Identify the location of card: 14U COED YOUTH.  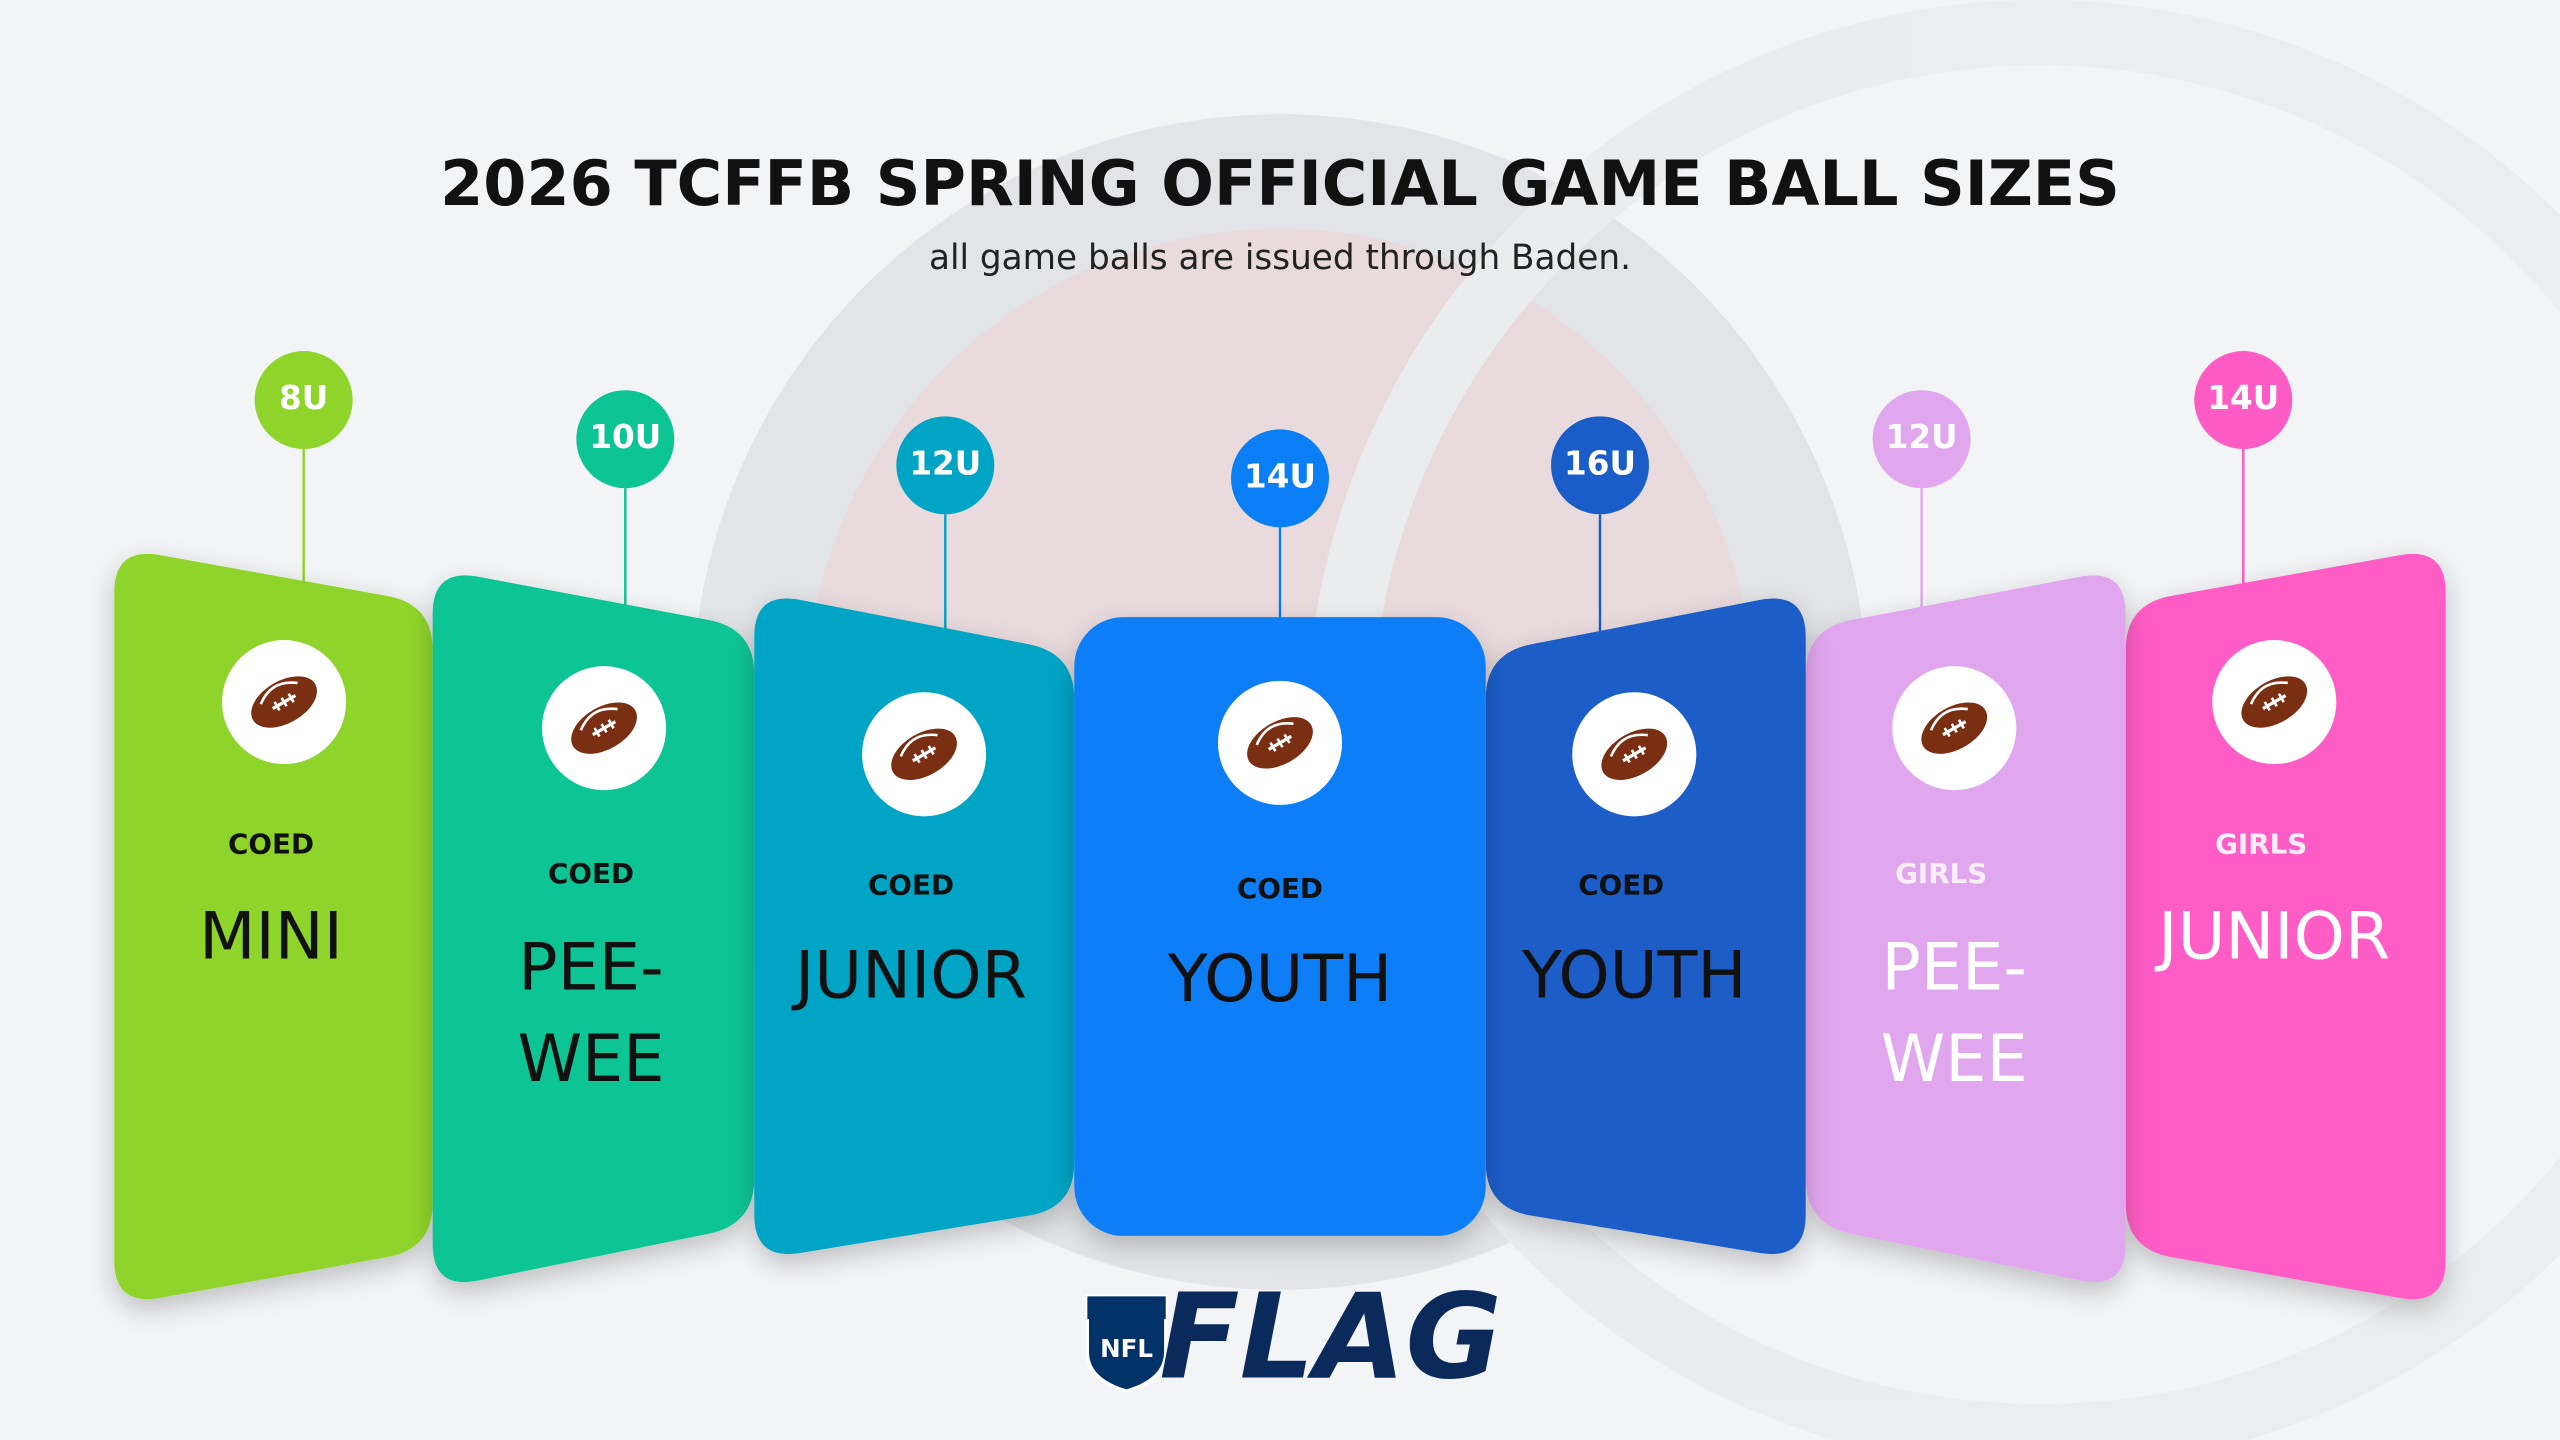
(1280, 832).